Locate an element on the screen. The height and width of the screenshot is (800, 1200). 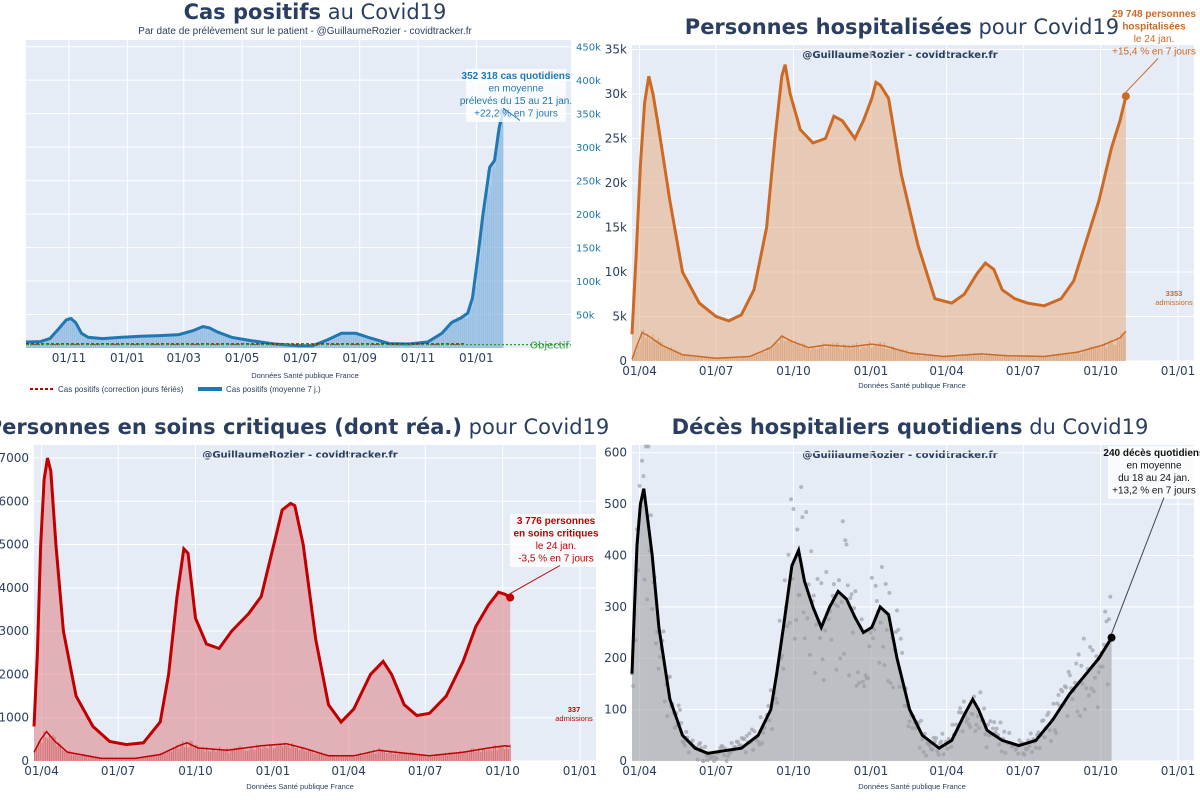
icu-y-tick-label: 0 is located at coordinates (25, 761).